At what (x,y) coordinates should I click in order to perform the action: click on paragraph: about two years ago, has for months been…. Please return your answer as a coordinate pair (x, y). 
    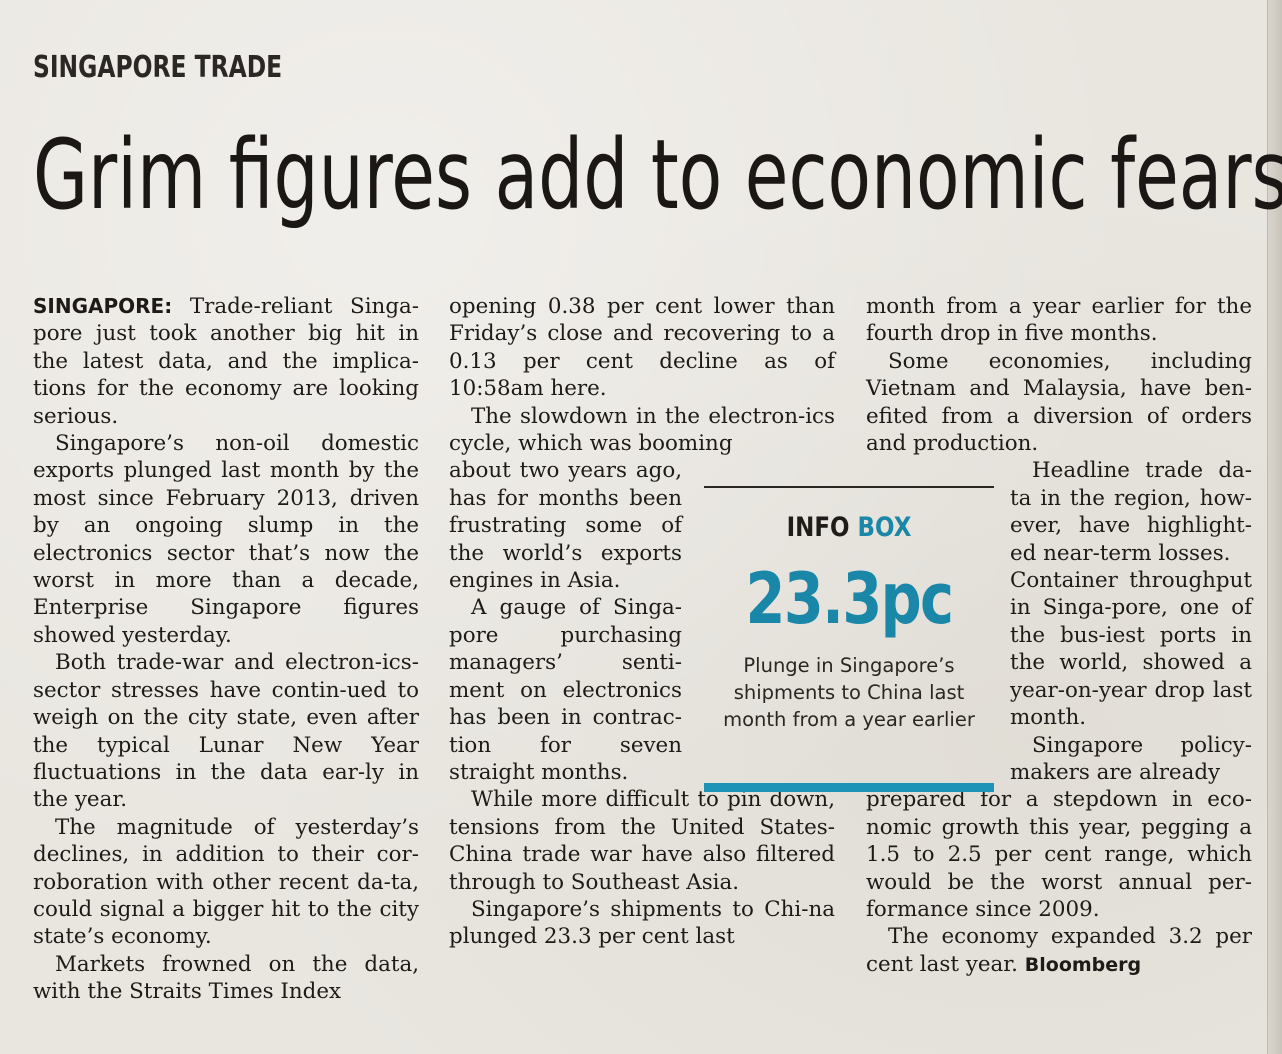
    Looking at the image, I should click on (565, 526).